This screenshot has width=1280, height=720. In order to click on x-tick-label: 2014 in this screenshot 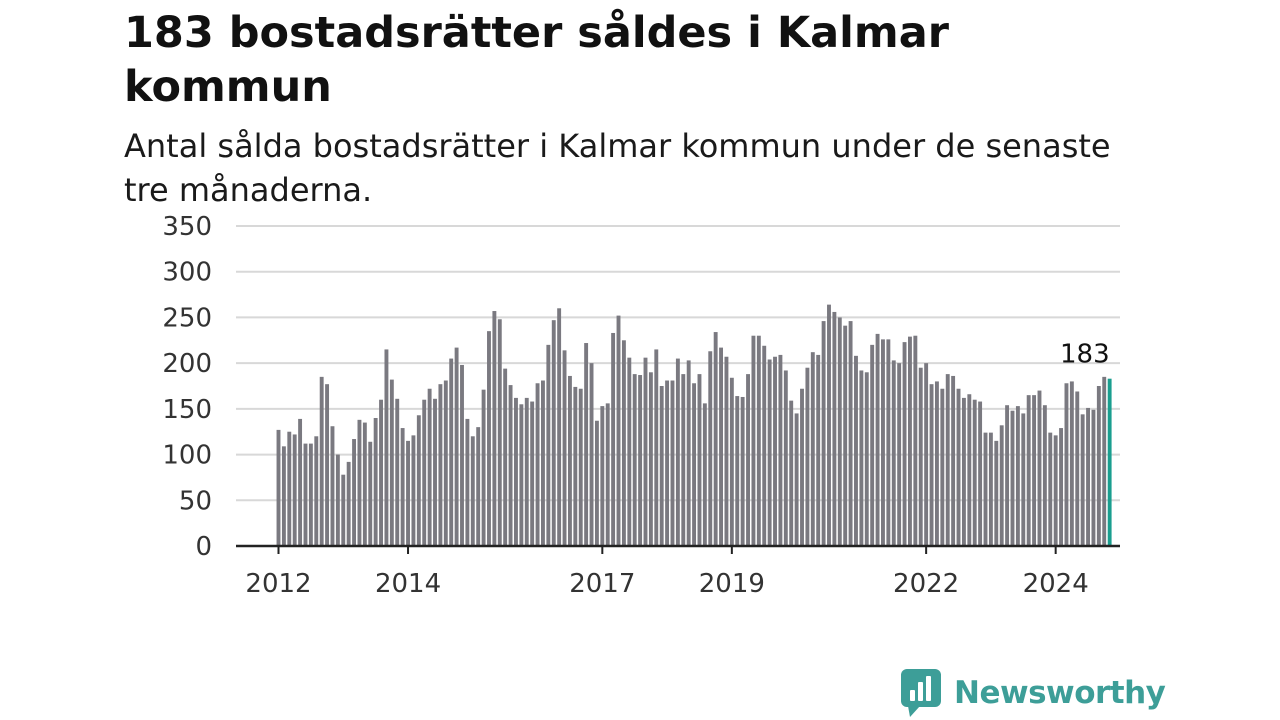, I will do `click(408, 584)`.